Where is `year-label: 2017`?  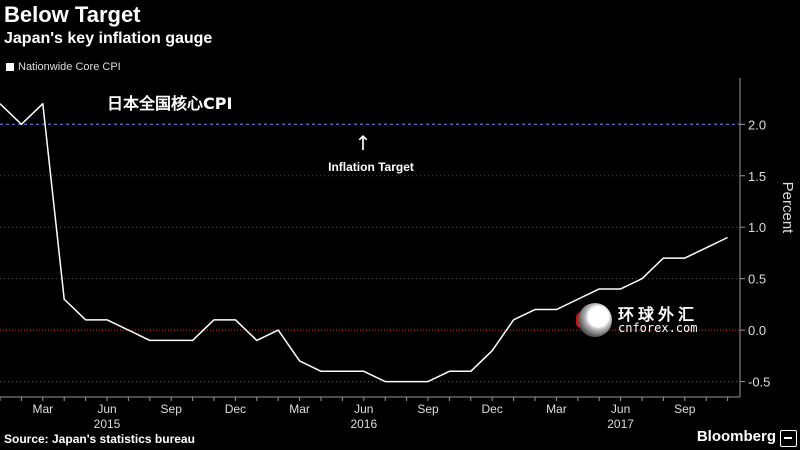
year-label: 2017 is located at coordinates (620, 424).